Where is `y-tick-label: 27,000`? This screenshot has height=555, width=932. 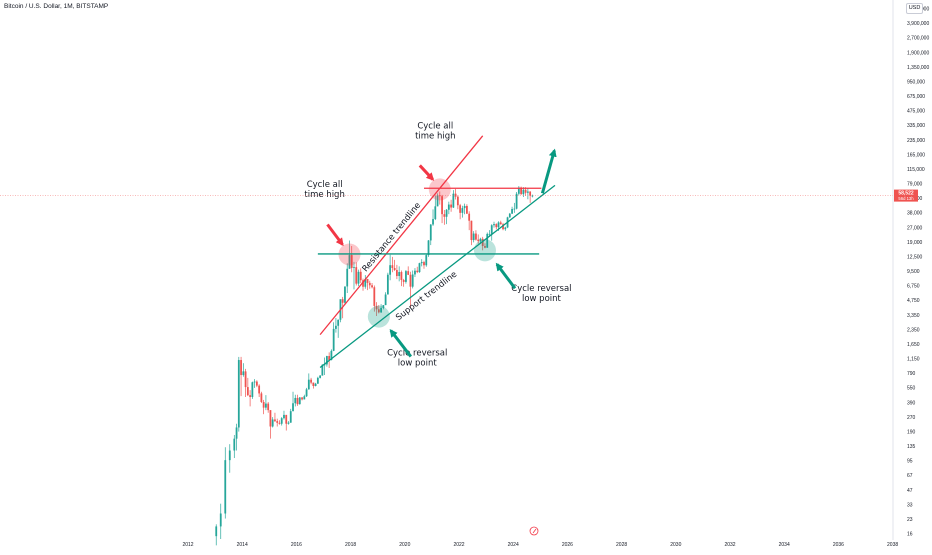
y-tick-label: 27,000 is located at coordinates (915, 228).